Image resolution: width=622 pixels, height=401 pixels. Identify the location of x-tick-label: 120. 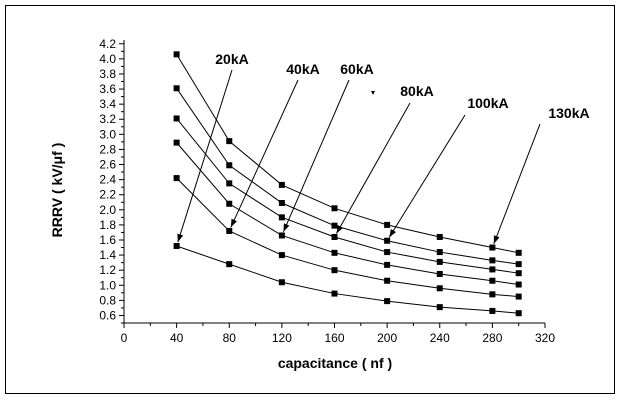
(282, 338).